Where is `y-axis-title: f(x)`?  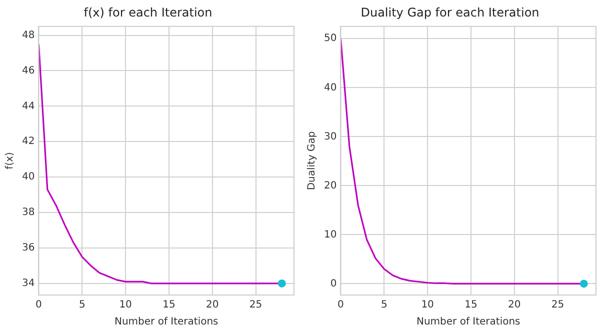
y-axis-title: f(x) is located at coordinates (10, 161).